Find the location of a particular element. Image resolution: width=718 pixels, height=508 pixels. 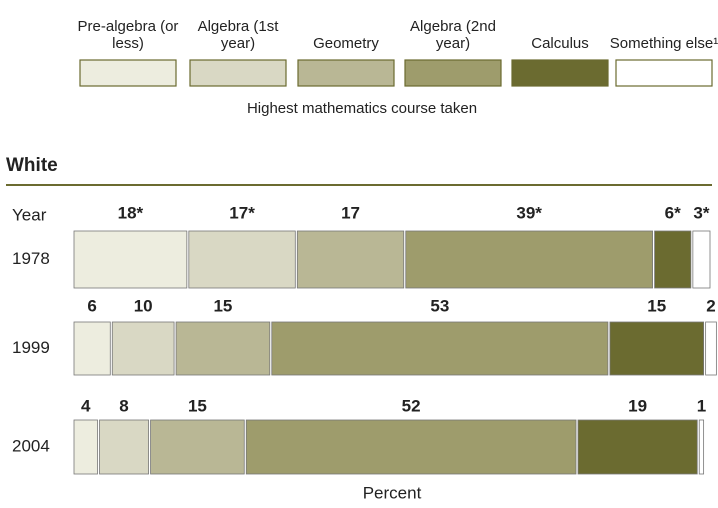

y-tick-label: 1978 is located at coordinates (31, 258).